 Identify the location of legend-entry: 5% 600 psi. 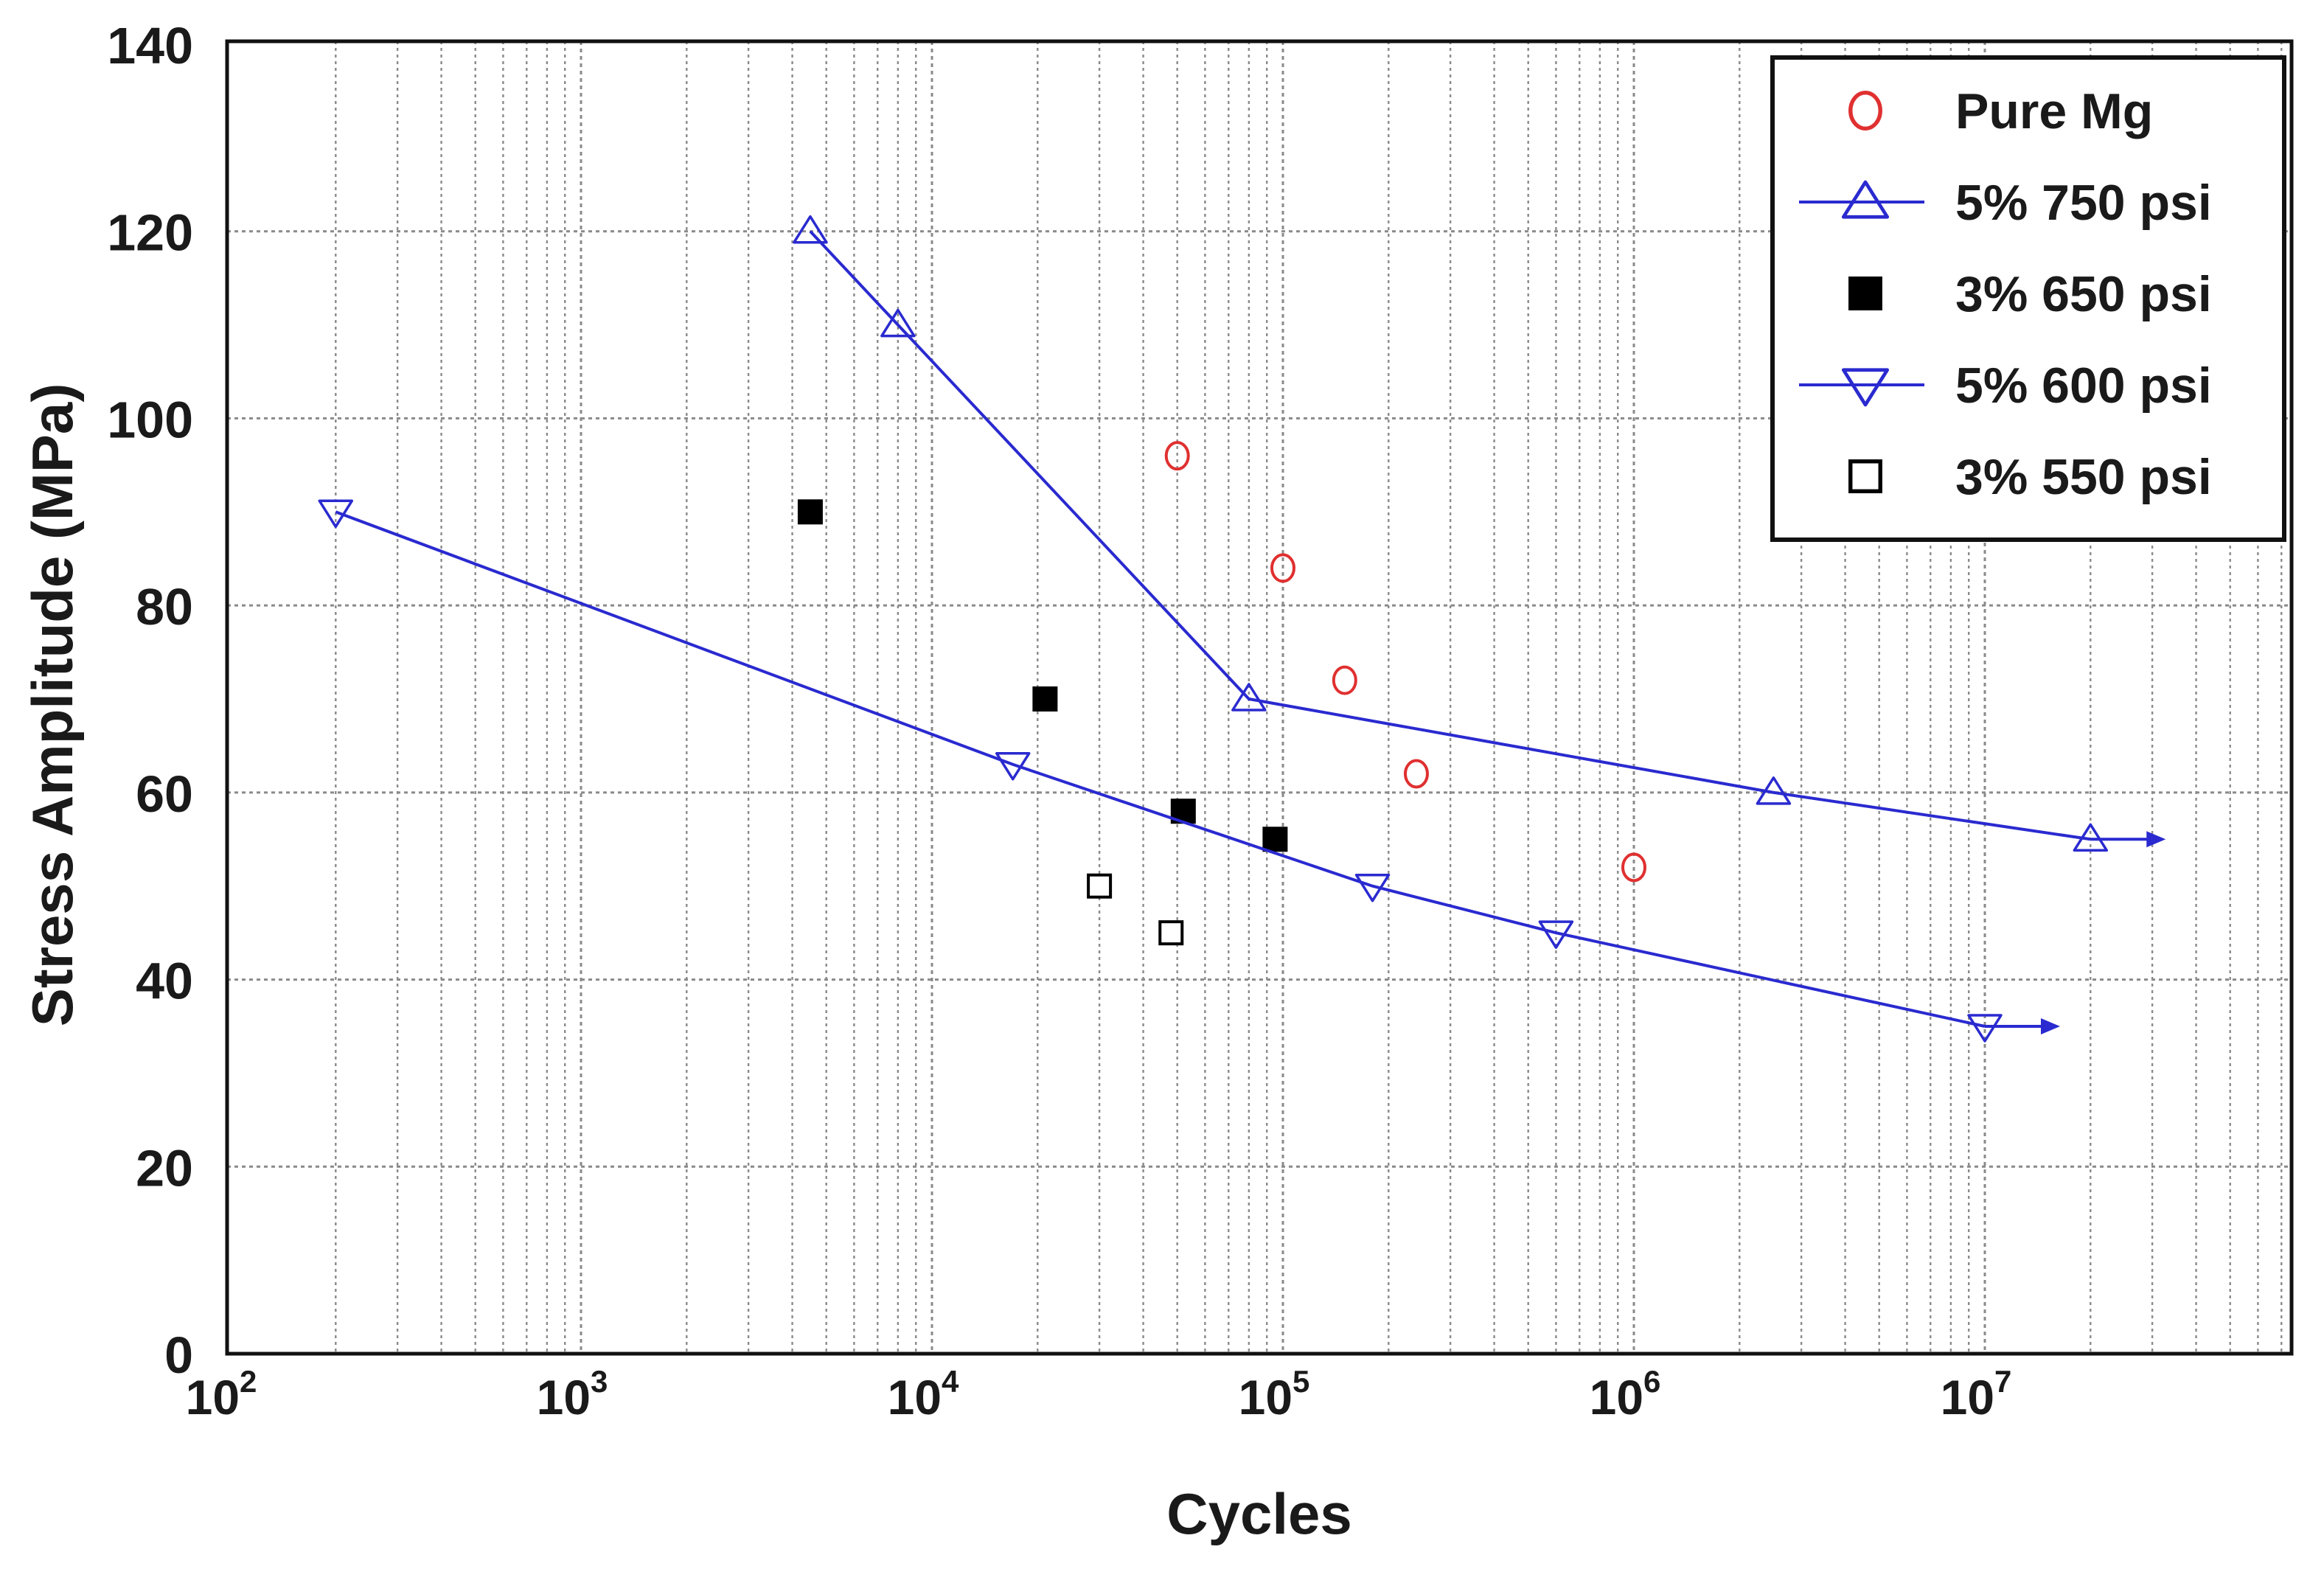
(2005, 386).